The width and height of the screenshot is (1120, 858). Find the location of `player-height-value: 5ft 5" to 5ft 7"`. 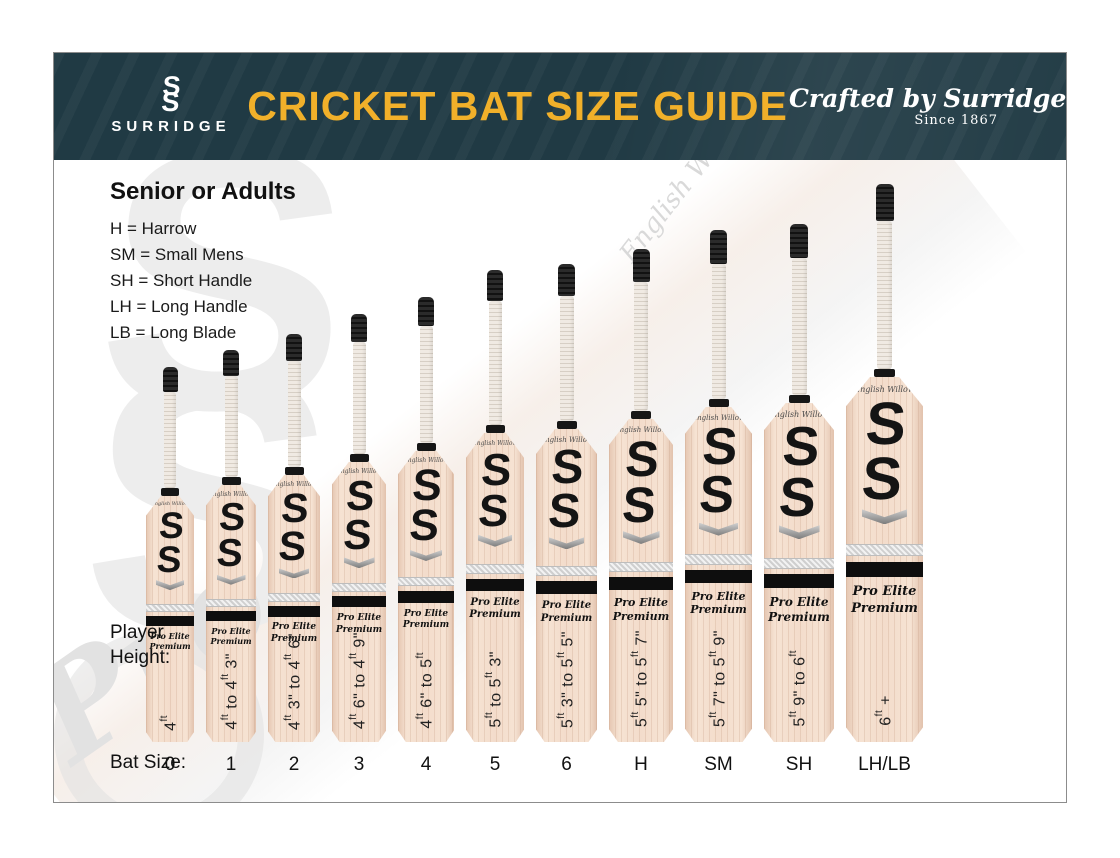

player-height-value: 5ft 5" to 5ft 7" is located at coordinates (640, 678).